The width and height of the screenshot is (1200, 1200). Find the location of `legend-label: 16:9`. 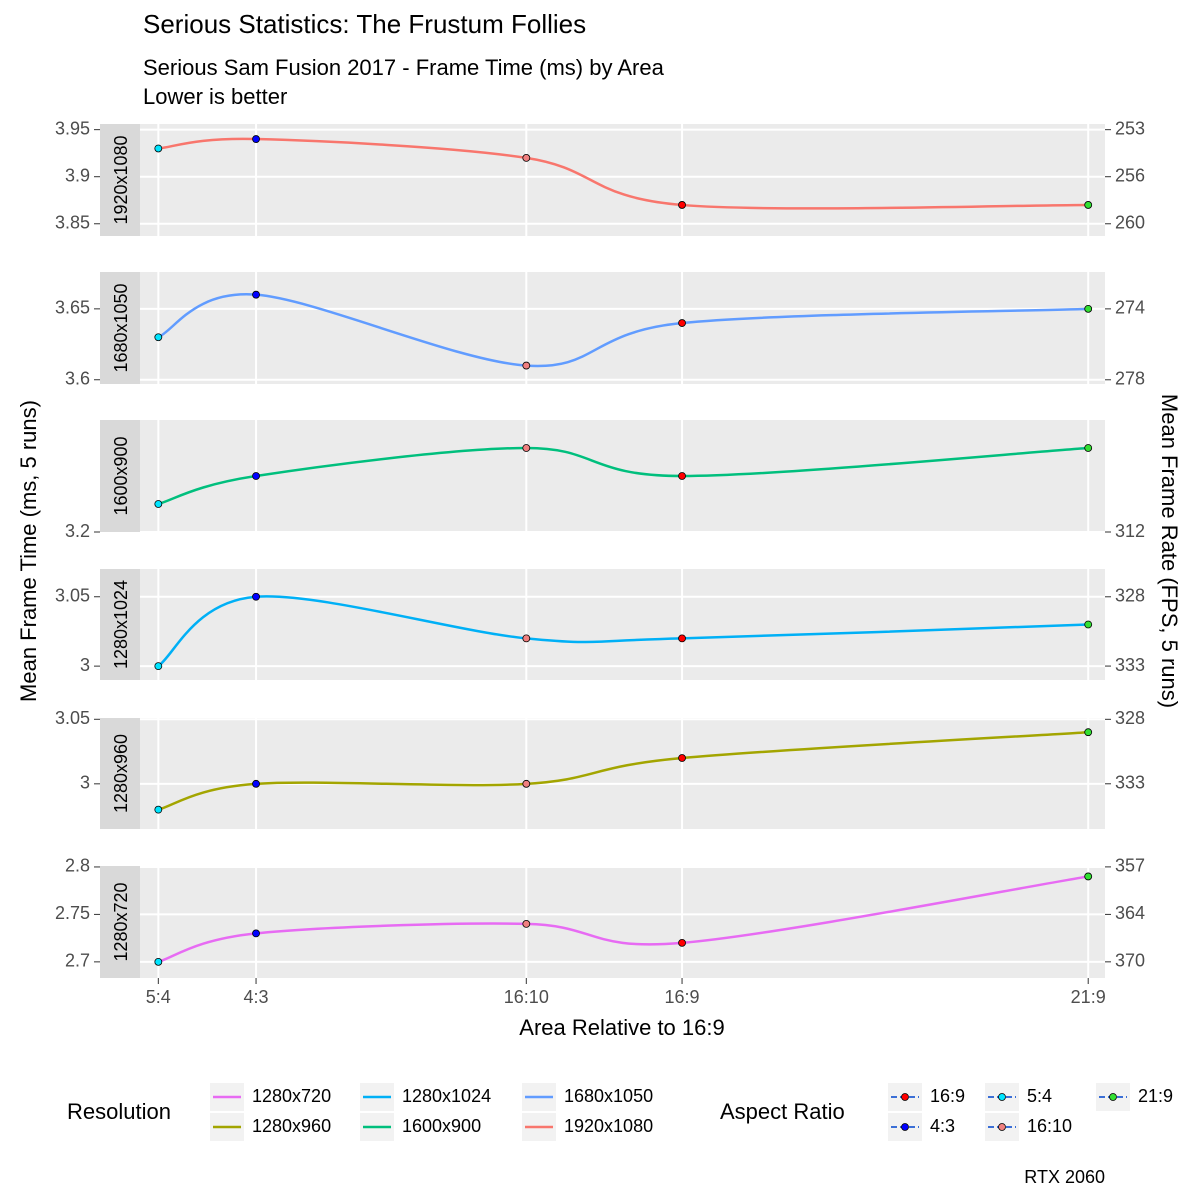

legend-label: 16:9 is located at coordinates (947, 1096).